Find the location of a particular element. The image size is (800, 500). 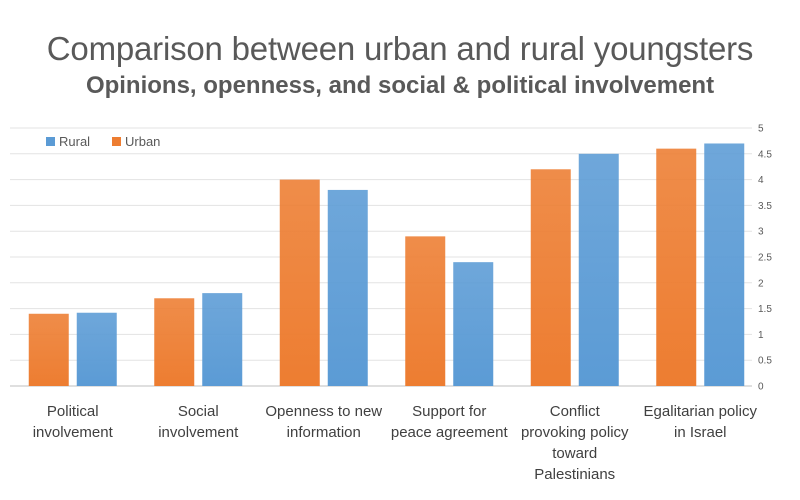

y-tick-label: 3 is located at coordinates (761, 232).